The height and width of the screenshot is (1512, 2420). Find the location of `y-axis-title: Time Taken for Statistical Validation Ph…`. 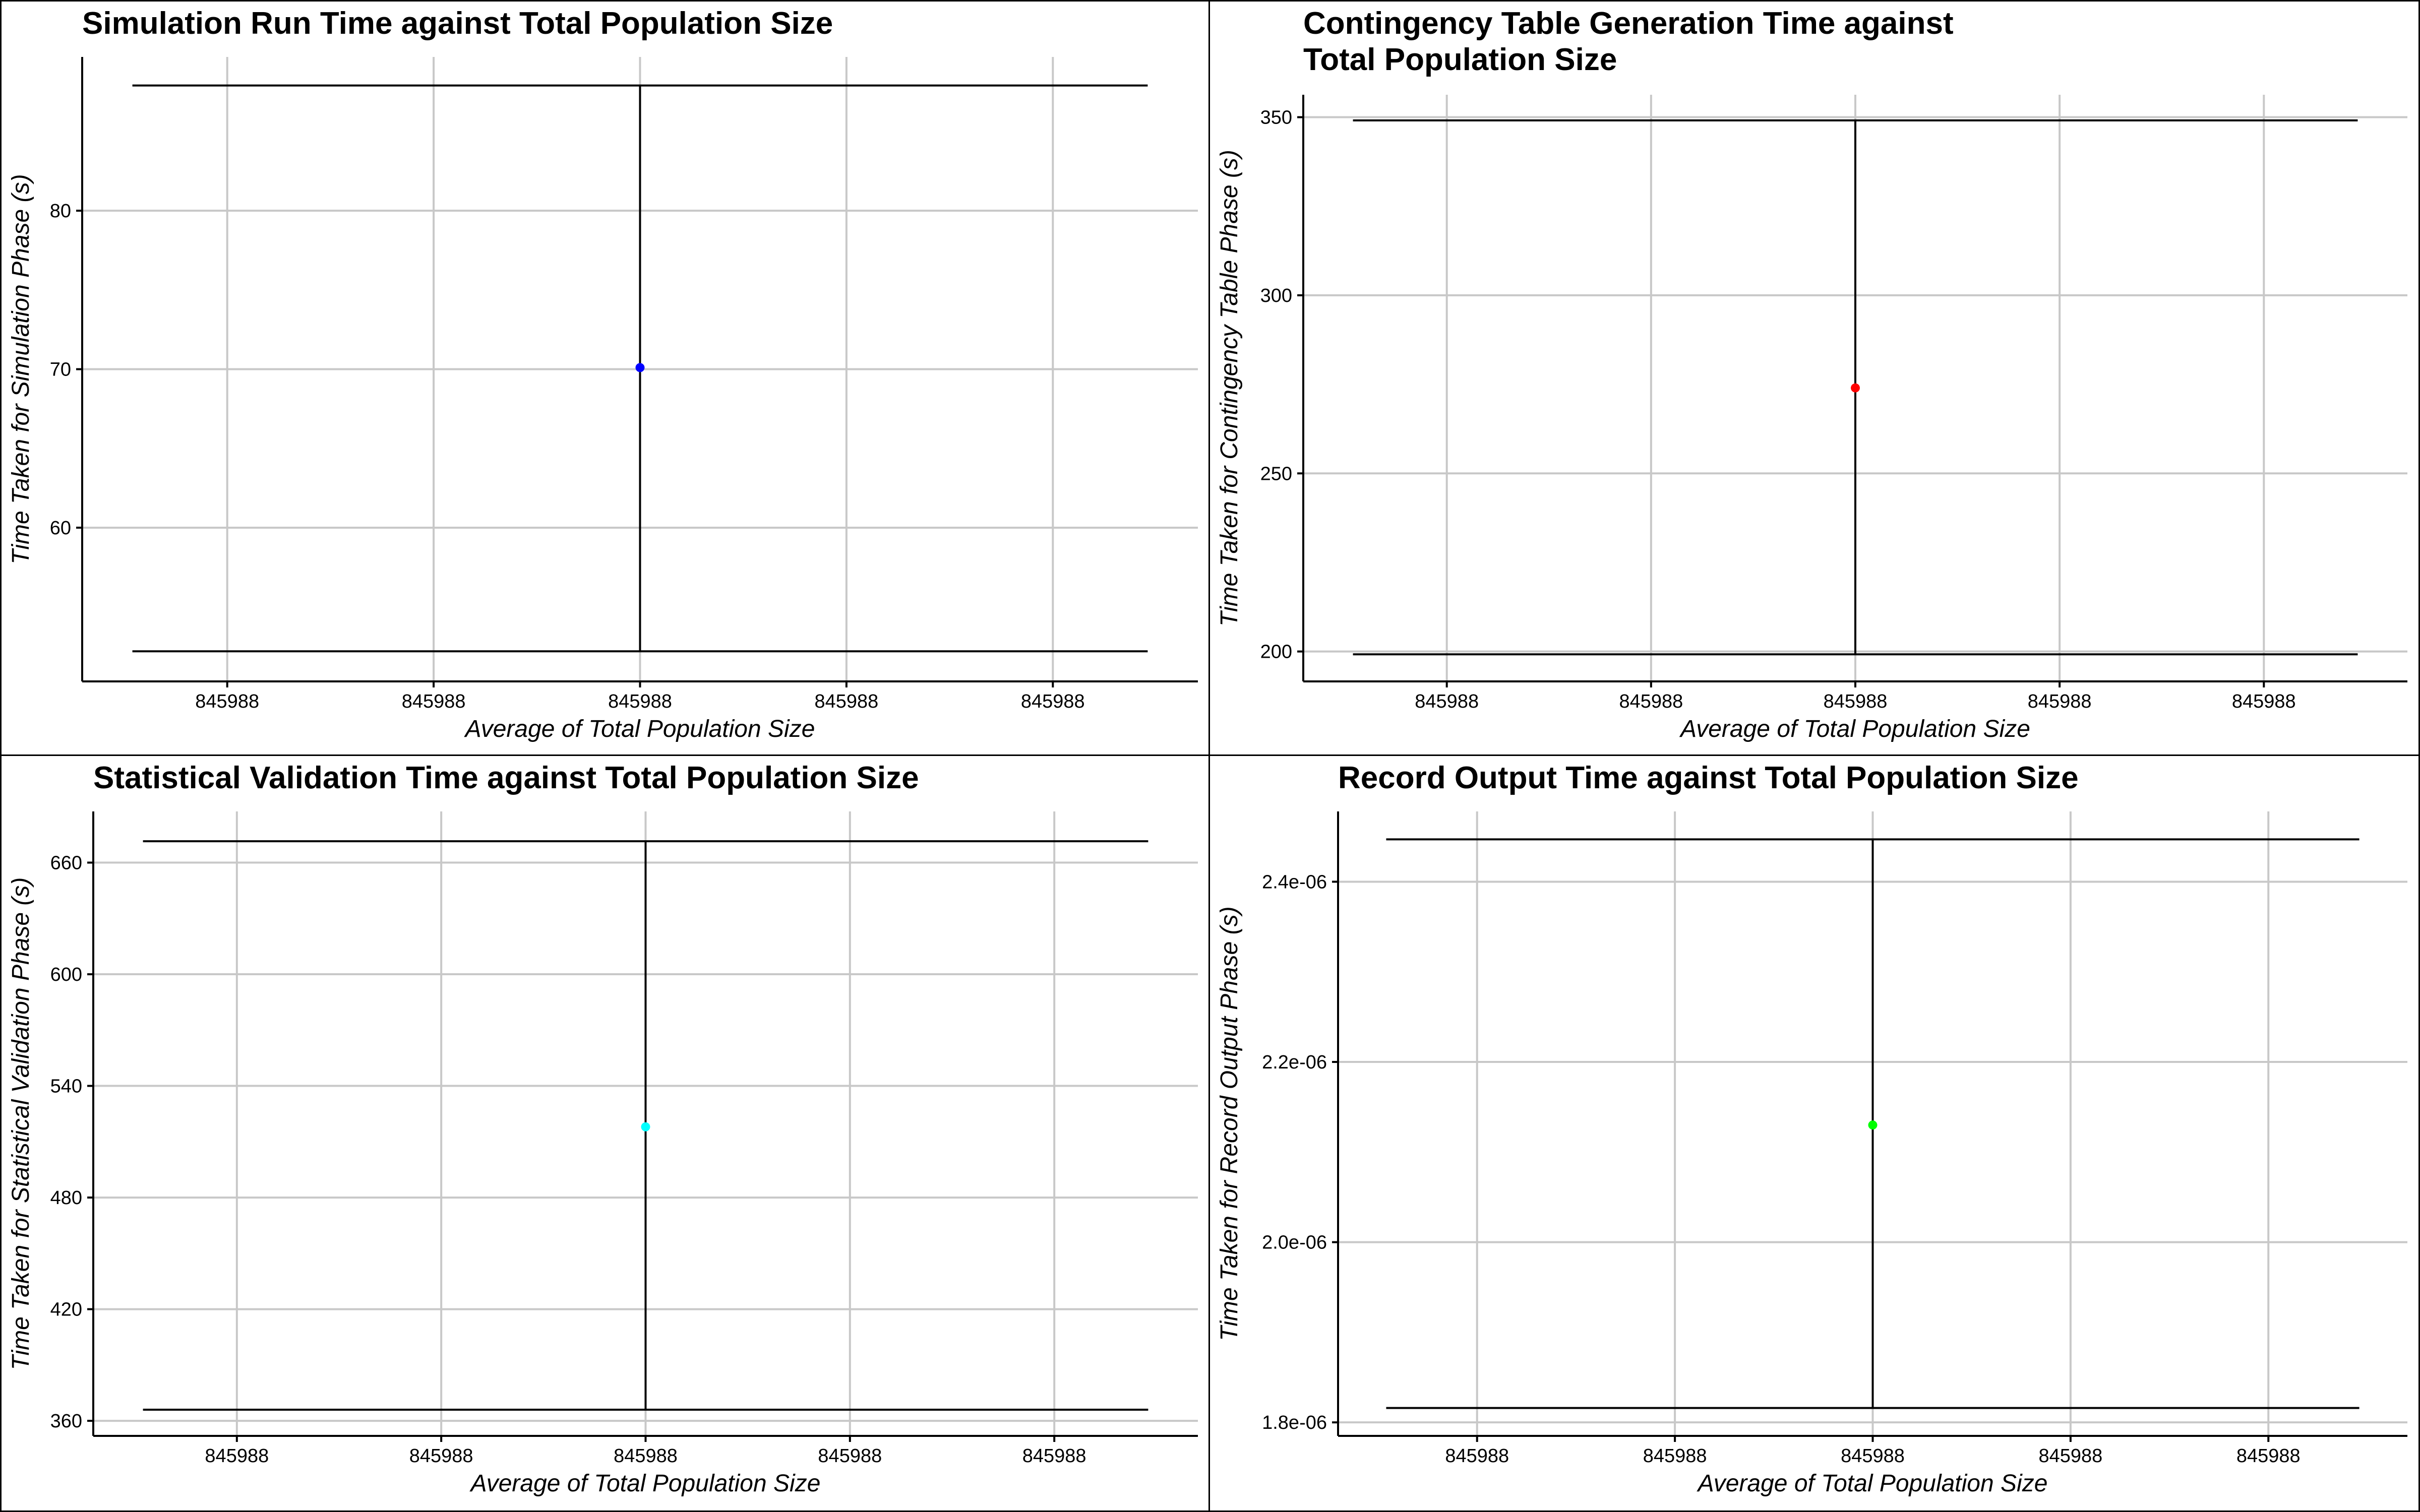

y-axis-title: Time Taken for Statistical Validation Ph… is located at coordinates (21, 1123).